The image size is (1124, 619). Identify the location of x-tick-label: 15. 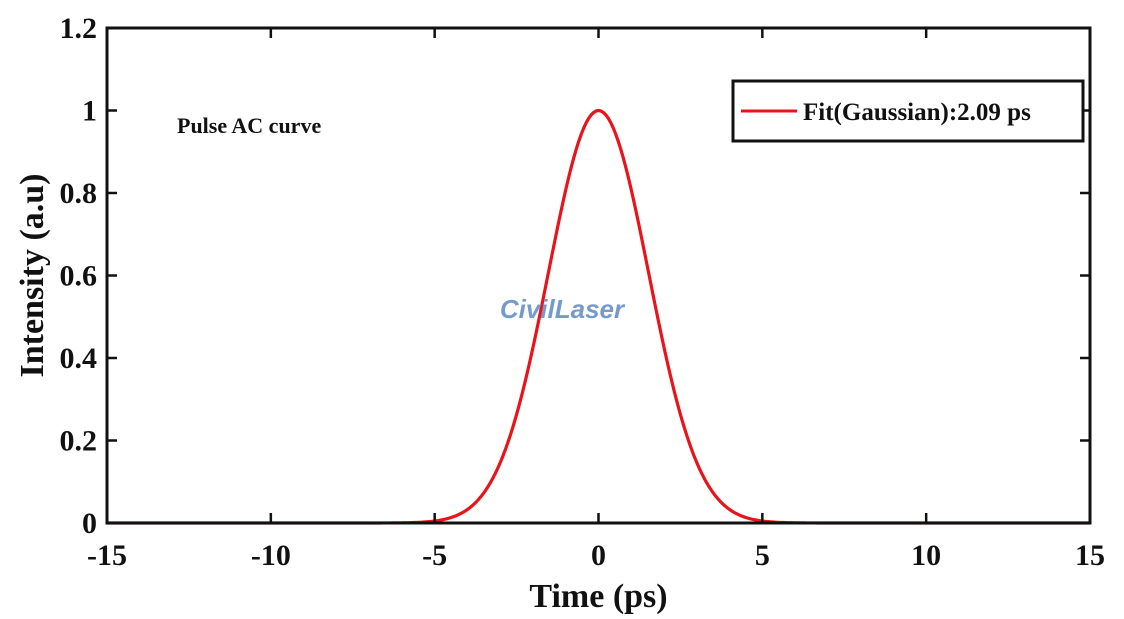
(1090, 555).